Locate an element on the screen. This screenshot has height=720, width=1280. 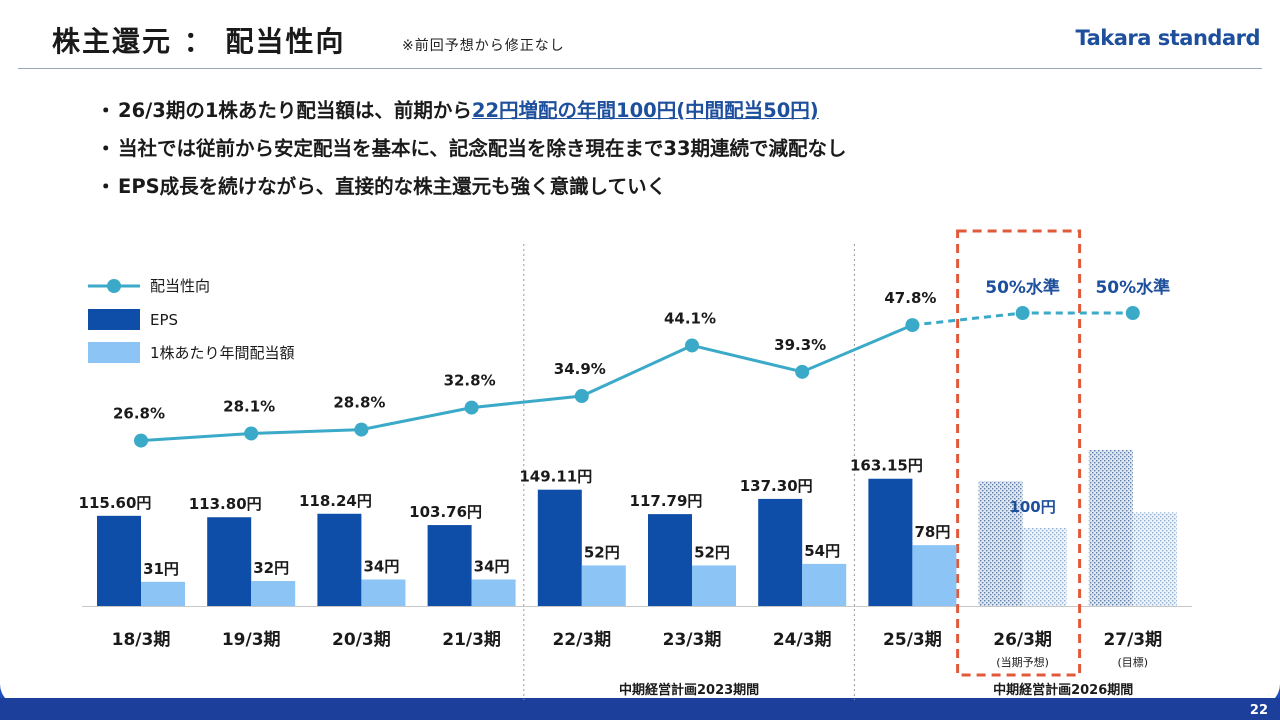
payout-label: 44.1% is located at coordinates (690, 318).